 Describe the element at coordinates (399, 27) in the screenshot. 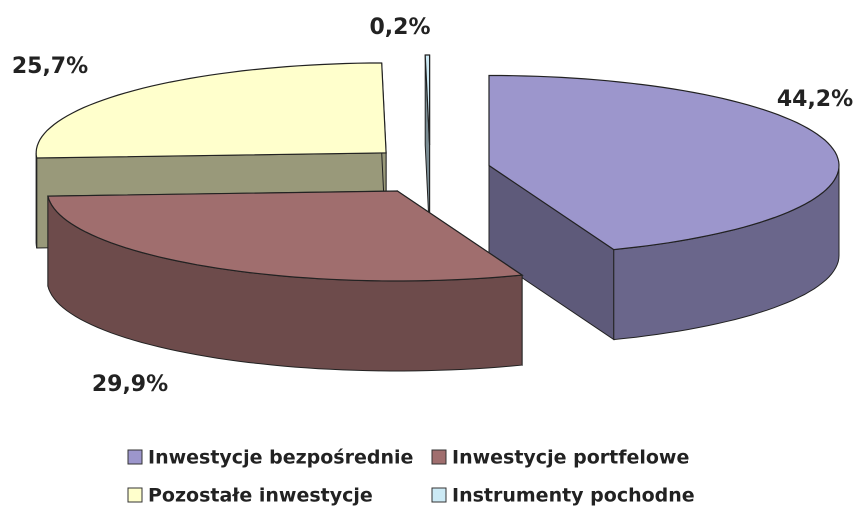

I see `data-label: 0,2%` at that location.